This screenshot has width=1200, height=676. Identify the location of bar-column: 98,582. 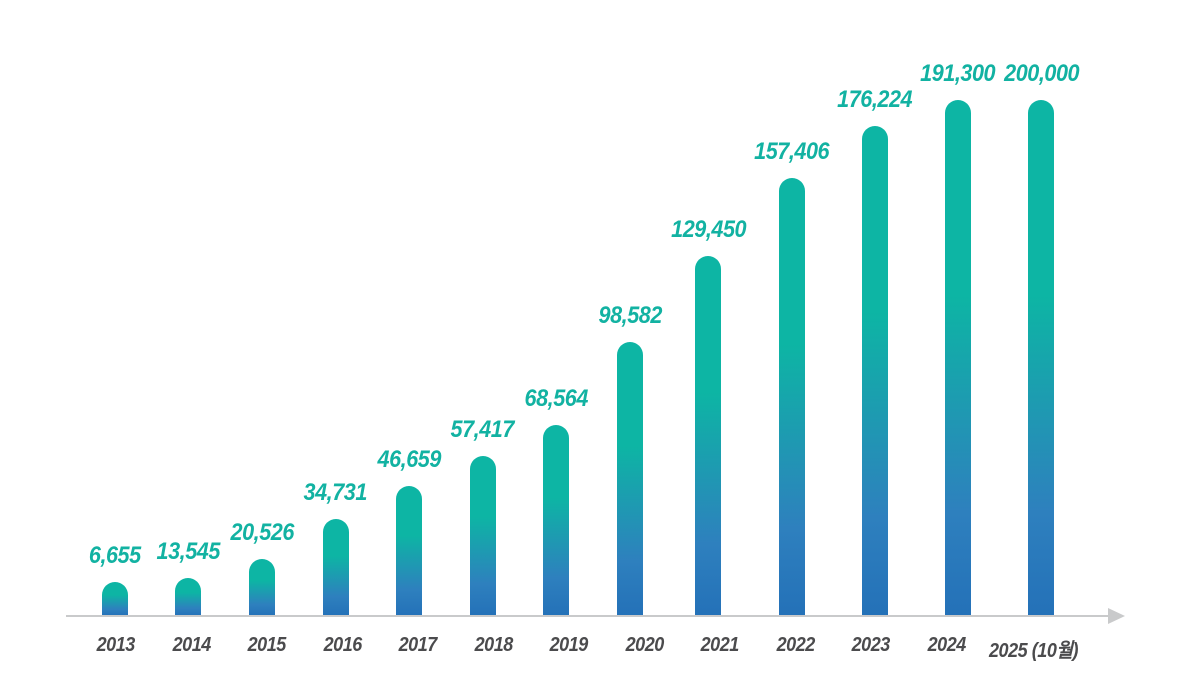
(630, 338).